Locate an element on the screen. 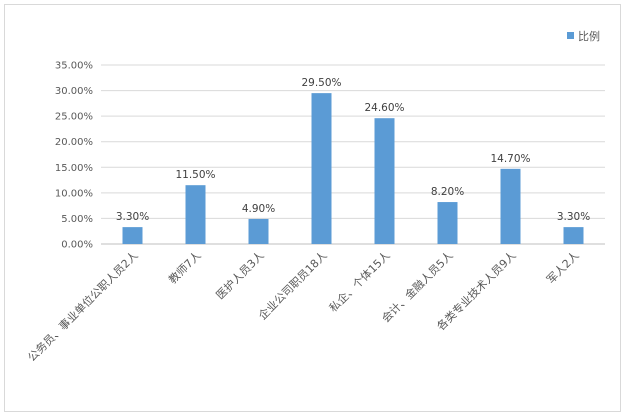 The image size is (628, 419). data-label: 4.90% is located at coordinates (258, 209).